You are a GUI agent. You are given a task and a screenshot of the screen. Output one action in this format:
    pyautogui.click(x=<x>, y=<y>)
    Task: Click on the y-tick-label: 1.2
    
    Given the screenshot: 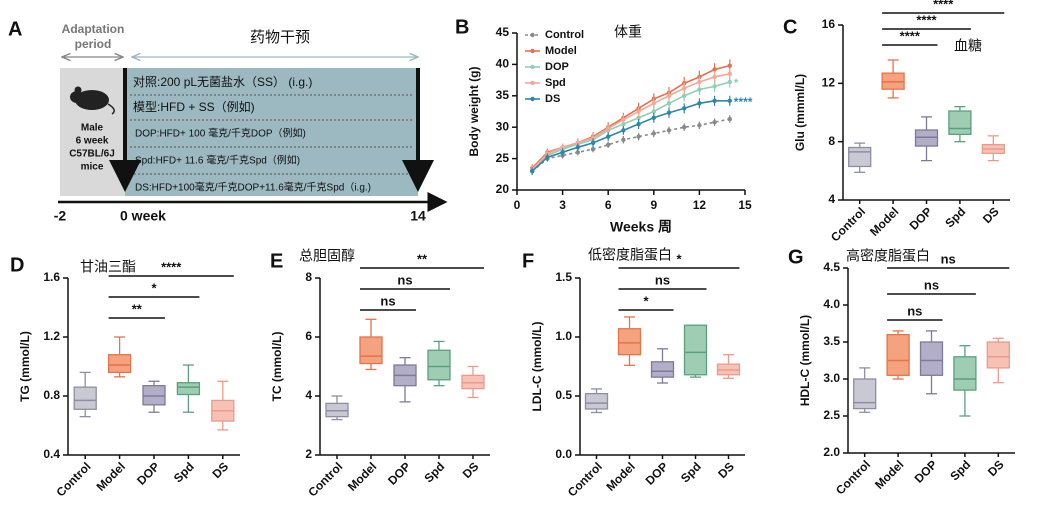 What is the action you would take?
    pyautogui.click(x=51, y=336)
    